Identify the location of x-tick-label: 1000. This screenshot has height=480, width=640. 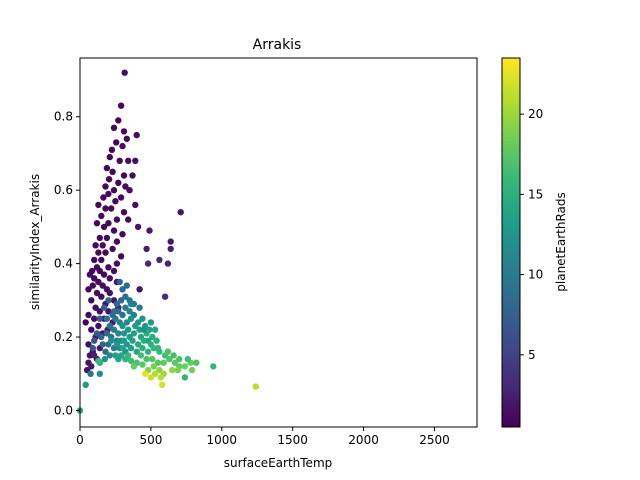
(222, 440).